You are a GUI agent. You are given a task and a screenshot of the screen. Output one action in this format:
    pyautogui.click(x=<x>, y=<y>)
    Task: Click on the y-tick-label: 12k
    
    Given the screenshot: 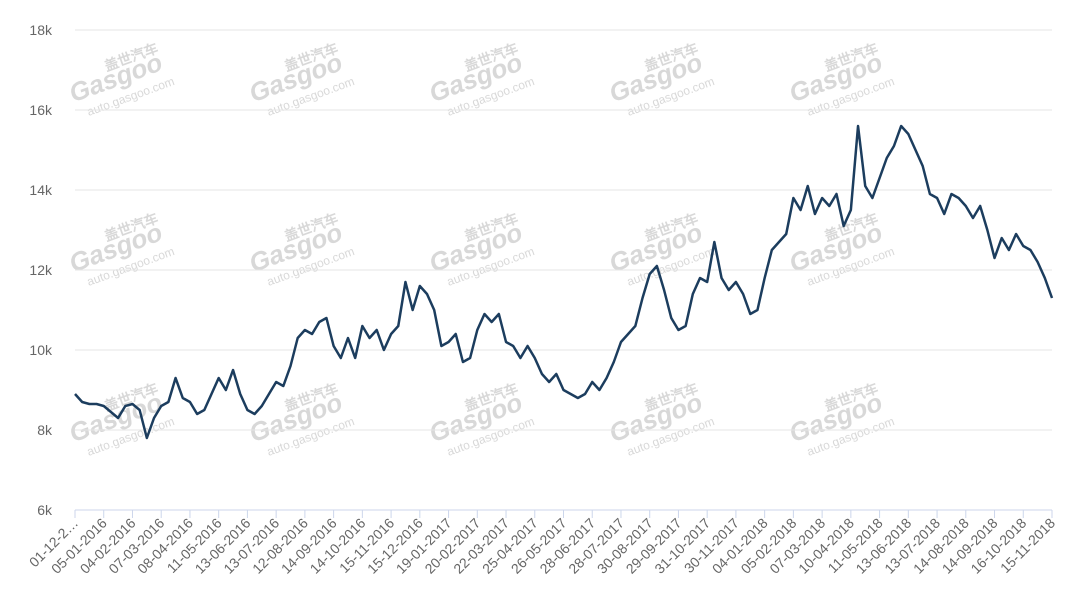 What is the action you would take?
    pyautogui.click(x=41, y=270)
    